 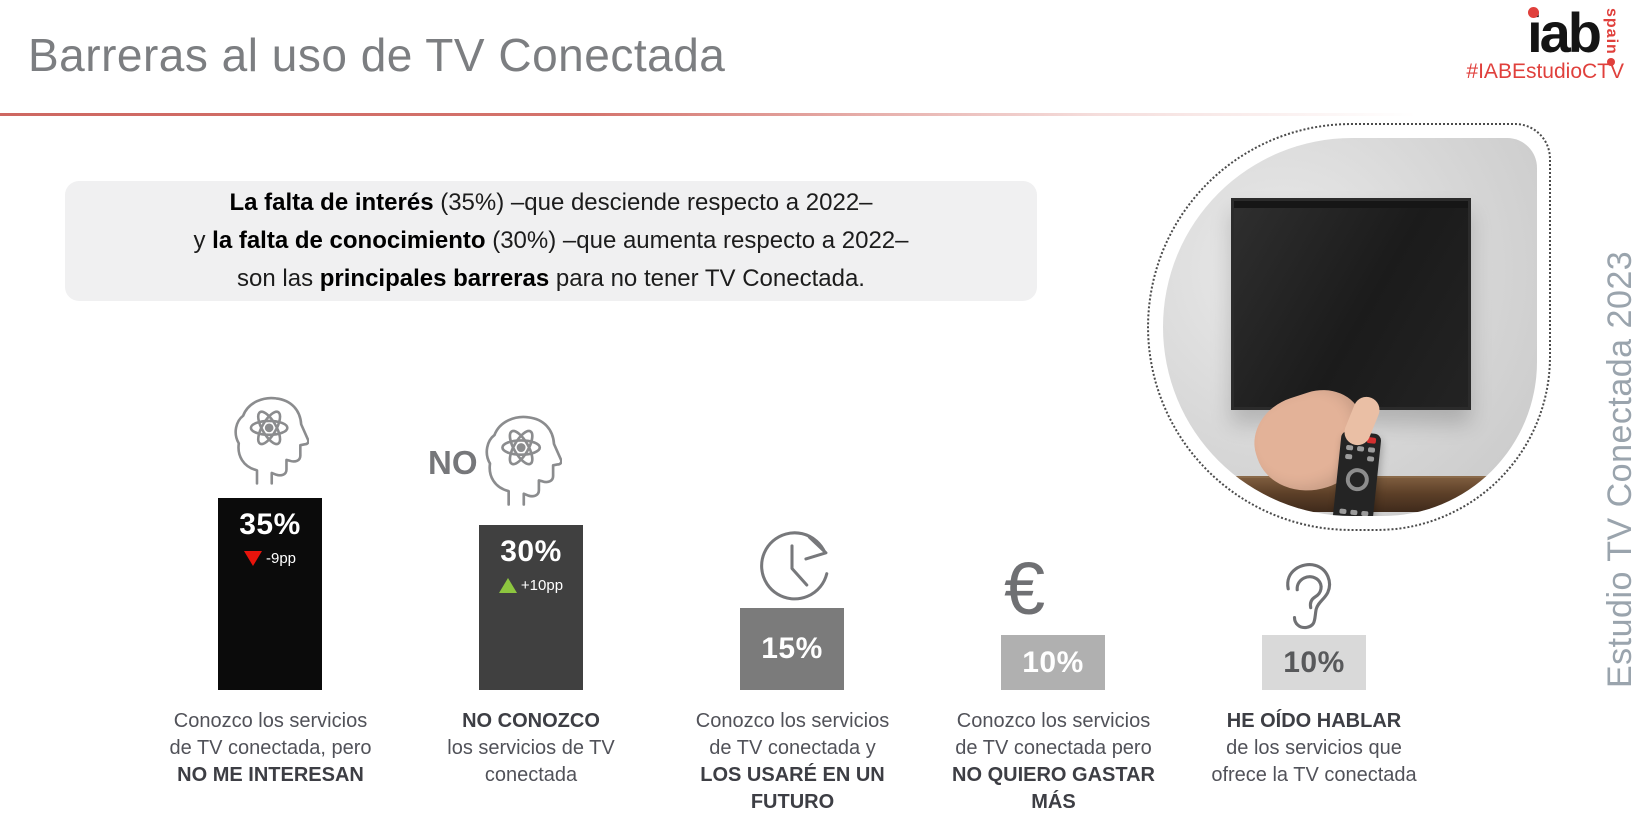 What do you see at coordinates (653, 202) in the screenshot?
I see `summary-rest-1: (35%) –que desciende respecto a 2022–` at bounding box center [653, 202].